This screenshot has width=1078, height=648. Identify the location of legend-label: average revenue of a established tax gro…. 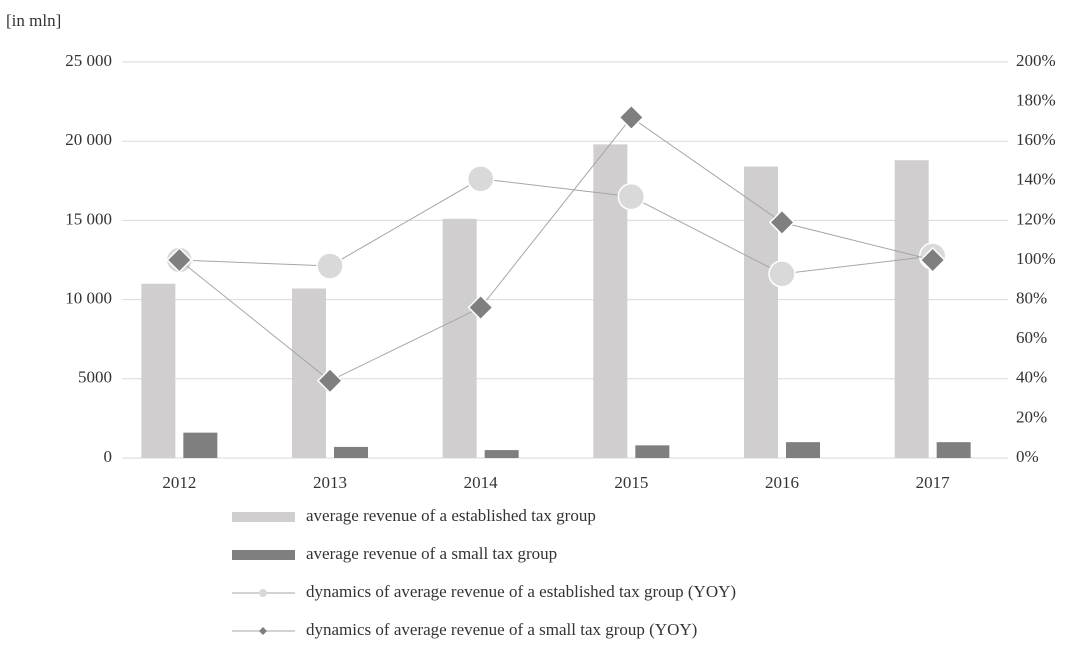
(451, 515).